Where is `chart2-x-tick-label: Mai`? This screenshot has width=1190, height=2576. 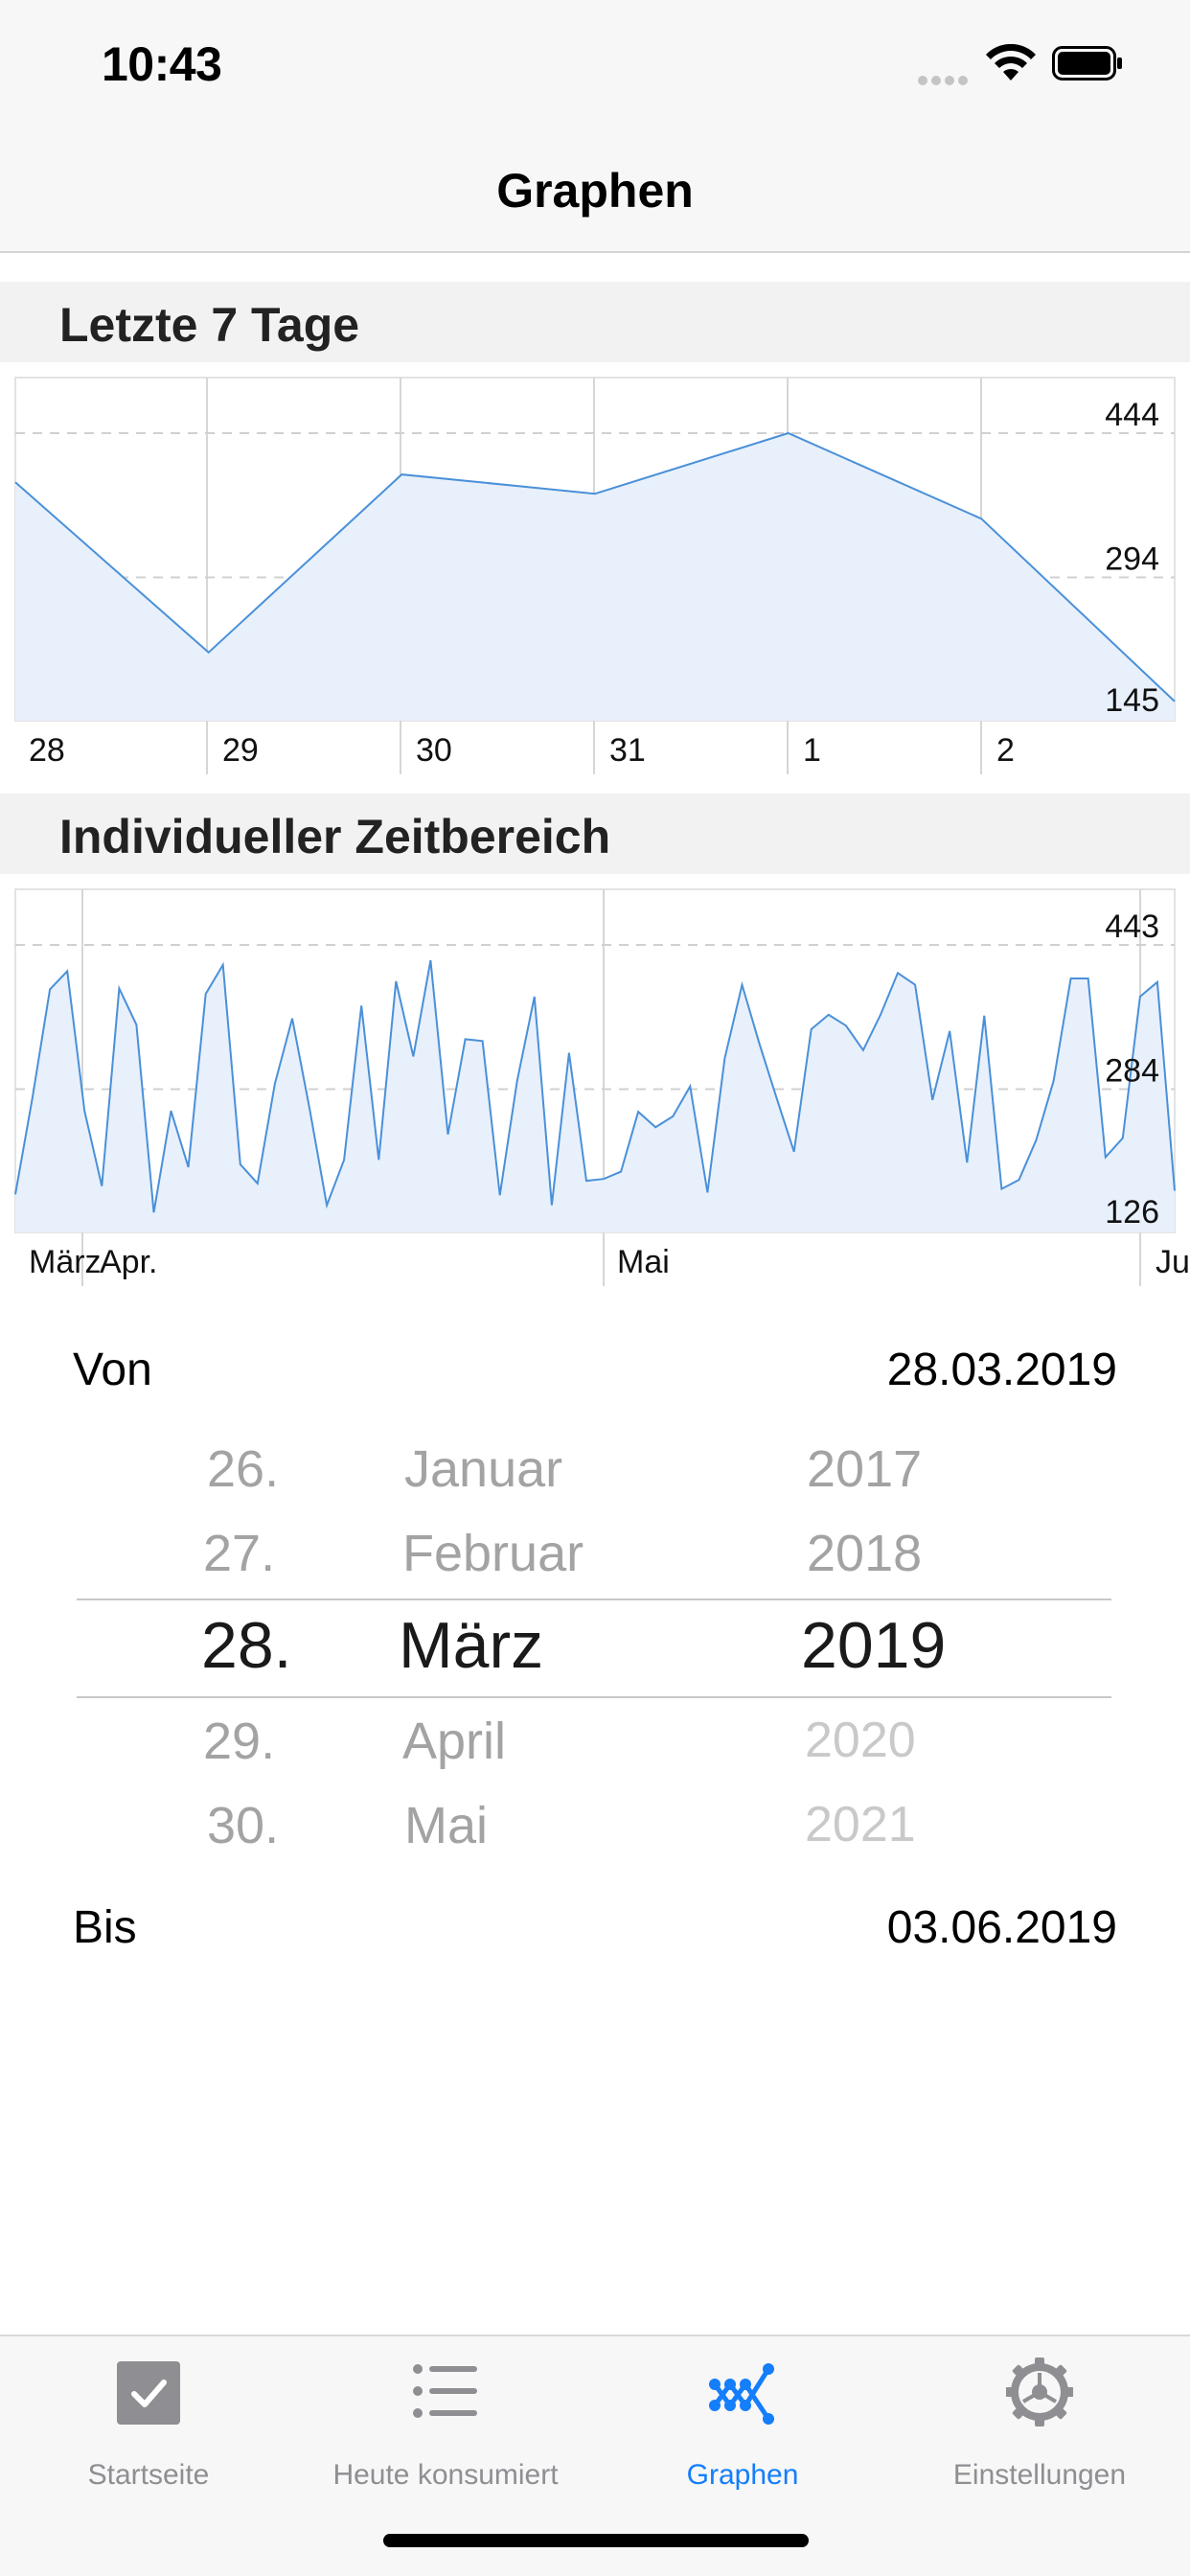
chart2-x-tick-label: Mai is located at coordinates (643, 1262).